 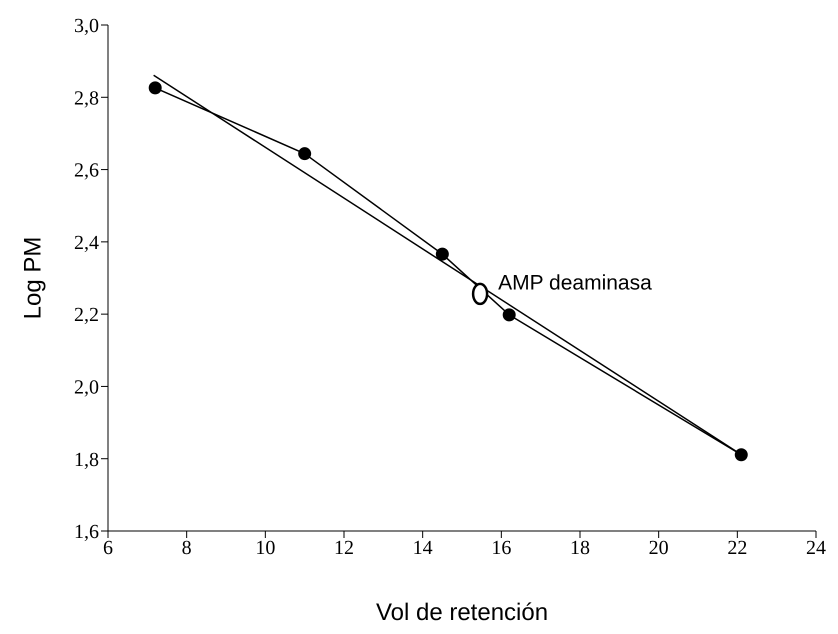 What do you see at coordinates (187, 548) in the screenshot?
I see `x-tick-label: 8` at bounding box center [187, 548].